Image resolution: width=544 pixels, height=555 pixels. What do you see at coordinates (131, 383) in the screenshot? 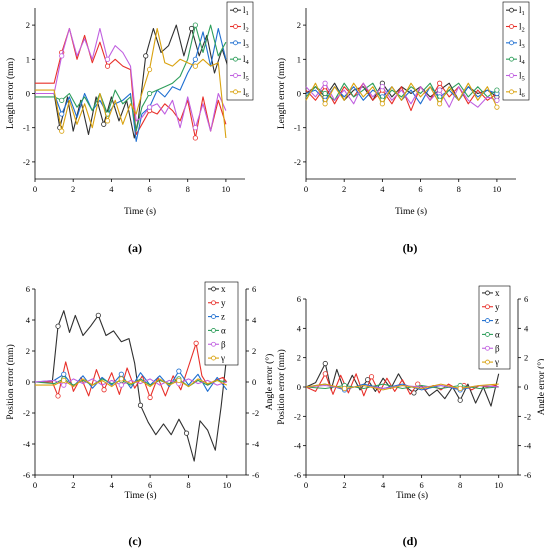
I see `series-line-γ` at bounding box center [131, 383].